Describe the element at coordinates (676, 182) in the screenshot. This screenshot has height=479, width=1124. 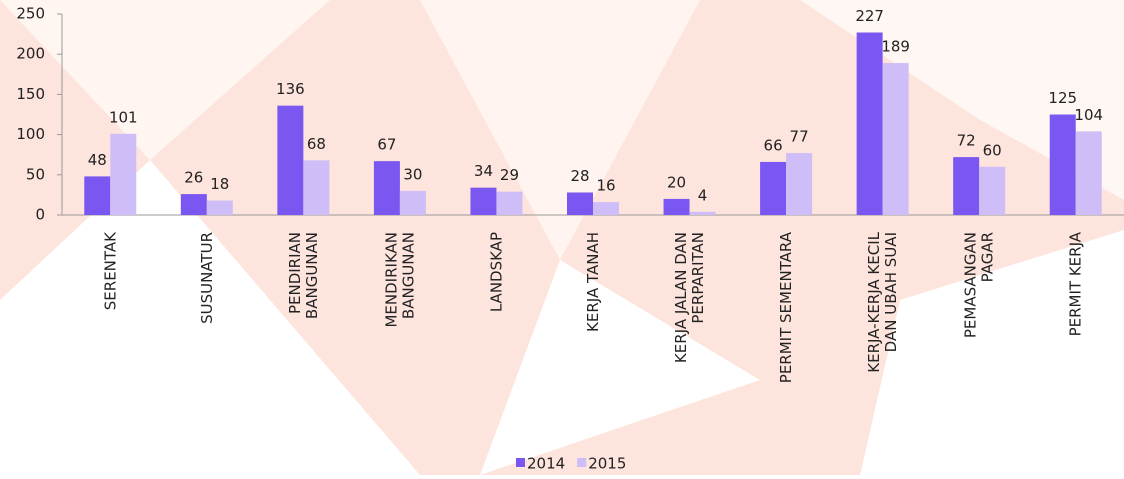
I see `data-label: 20` at that location.